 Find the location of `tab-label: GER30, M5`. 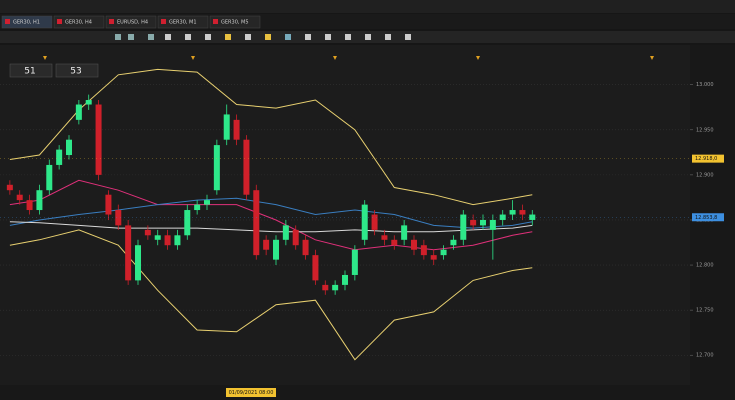

tab-label: GER30, M5 is located at coordinates (235, 23).